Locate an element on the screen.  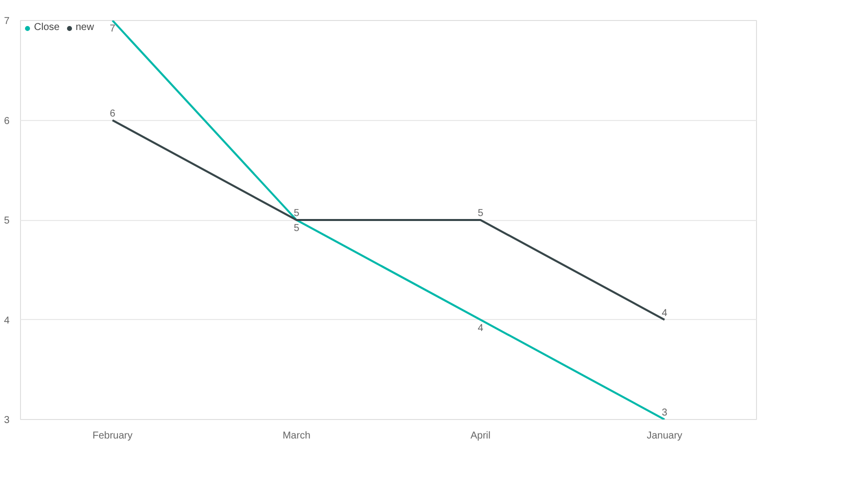
data-label: 3 is located at coordinates (665, 413).